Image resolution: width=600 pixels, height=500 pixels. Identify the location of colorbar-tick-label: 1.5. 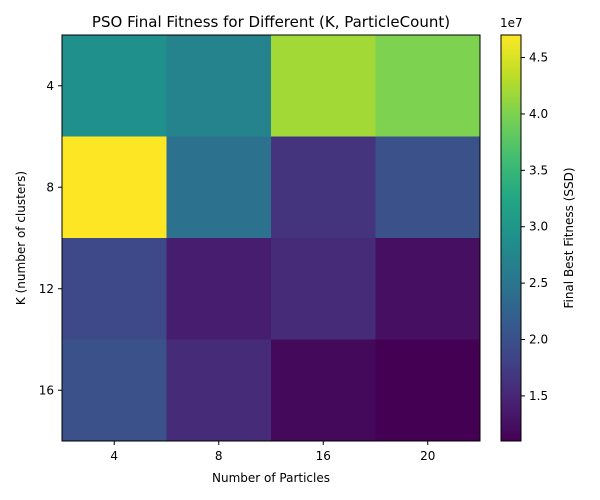
(538, 396).